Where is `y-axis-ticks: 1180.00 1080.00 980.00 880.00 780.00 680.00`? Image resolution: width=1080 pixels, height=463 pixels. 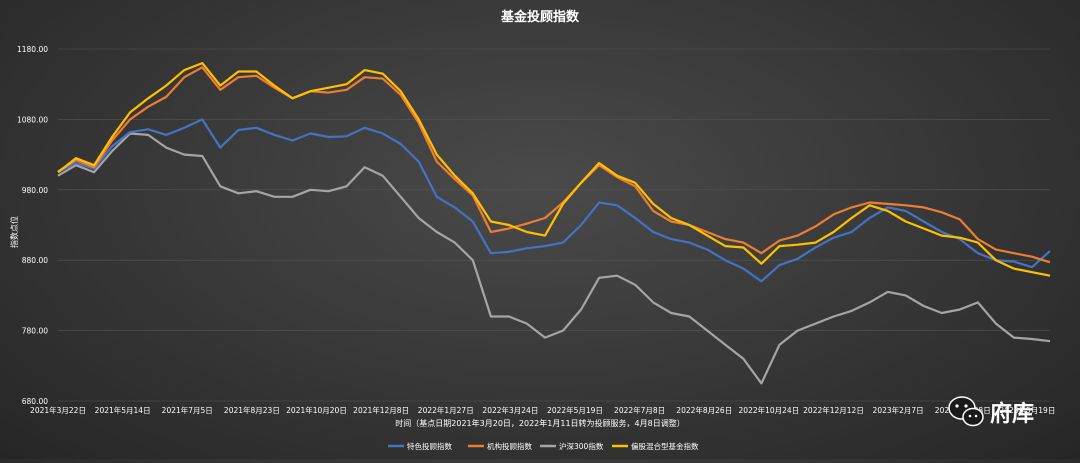 y-axis-ticks: 1180.00 1080.00 980.00 880.00 780.00 680.00 is located at coordinates (32, 225).